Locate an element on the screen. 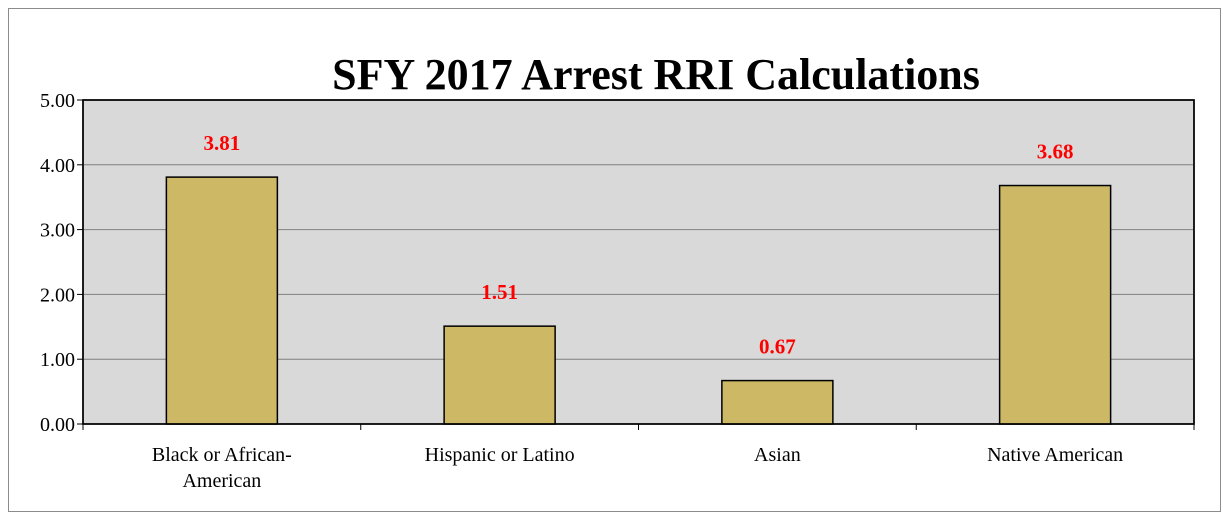 The height and width of the screenshot is (514, 1223). data-label: 1.51 is located at coordinates (499, 292).